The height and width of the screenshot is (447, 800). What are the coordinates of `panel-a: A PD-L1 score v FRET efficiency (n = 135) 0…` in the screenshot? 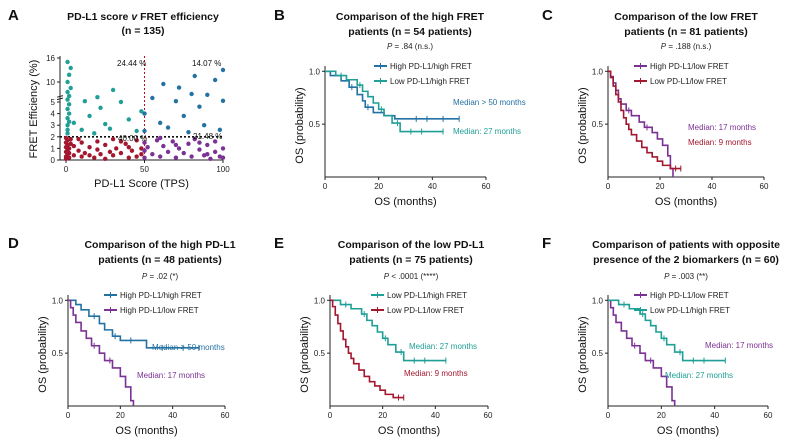 It's located at (119, 98).